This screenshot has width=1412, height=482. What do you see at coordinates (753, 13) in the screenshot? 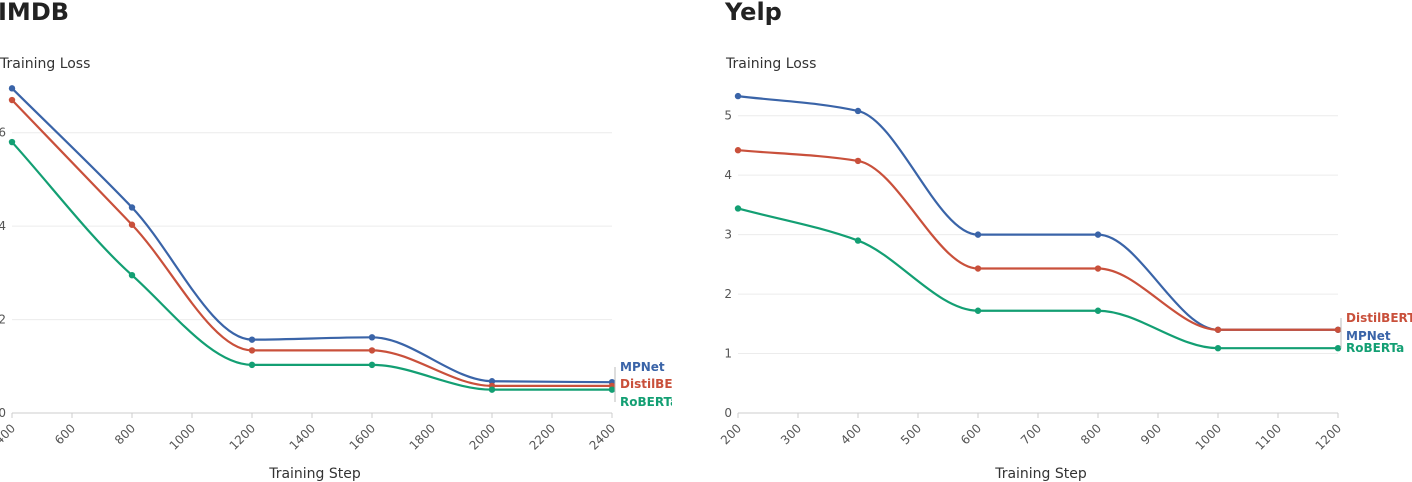
I see `chart-title: Yelp` at bounding box center [753, 13].